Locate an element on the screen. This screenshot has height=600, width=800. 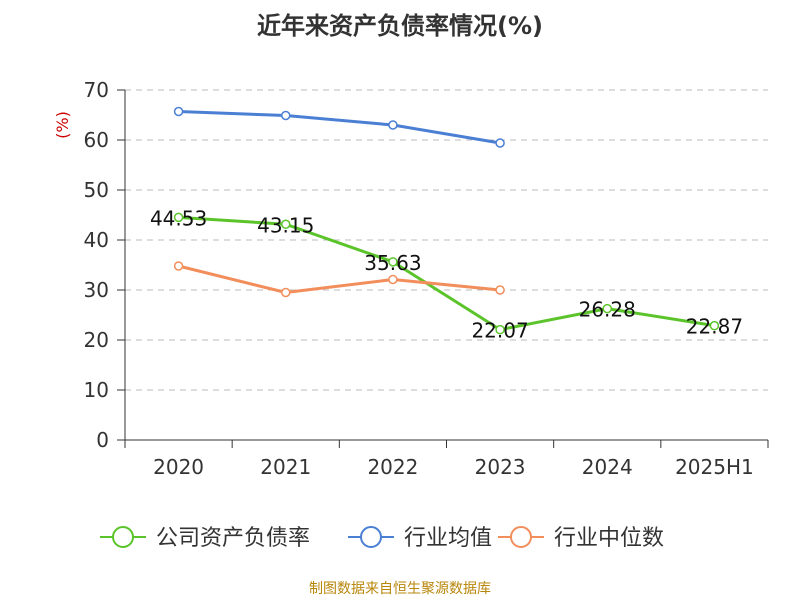
y-tick-label: 50 is located at coordinates (96, 190).